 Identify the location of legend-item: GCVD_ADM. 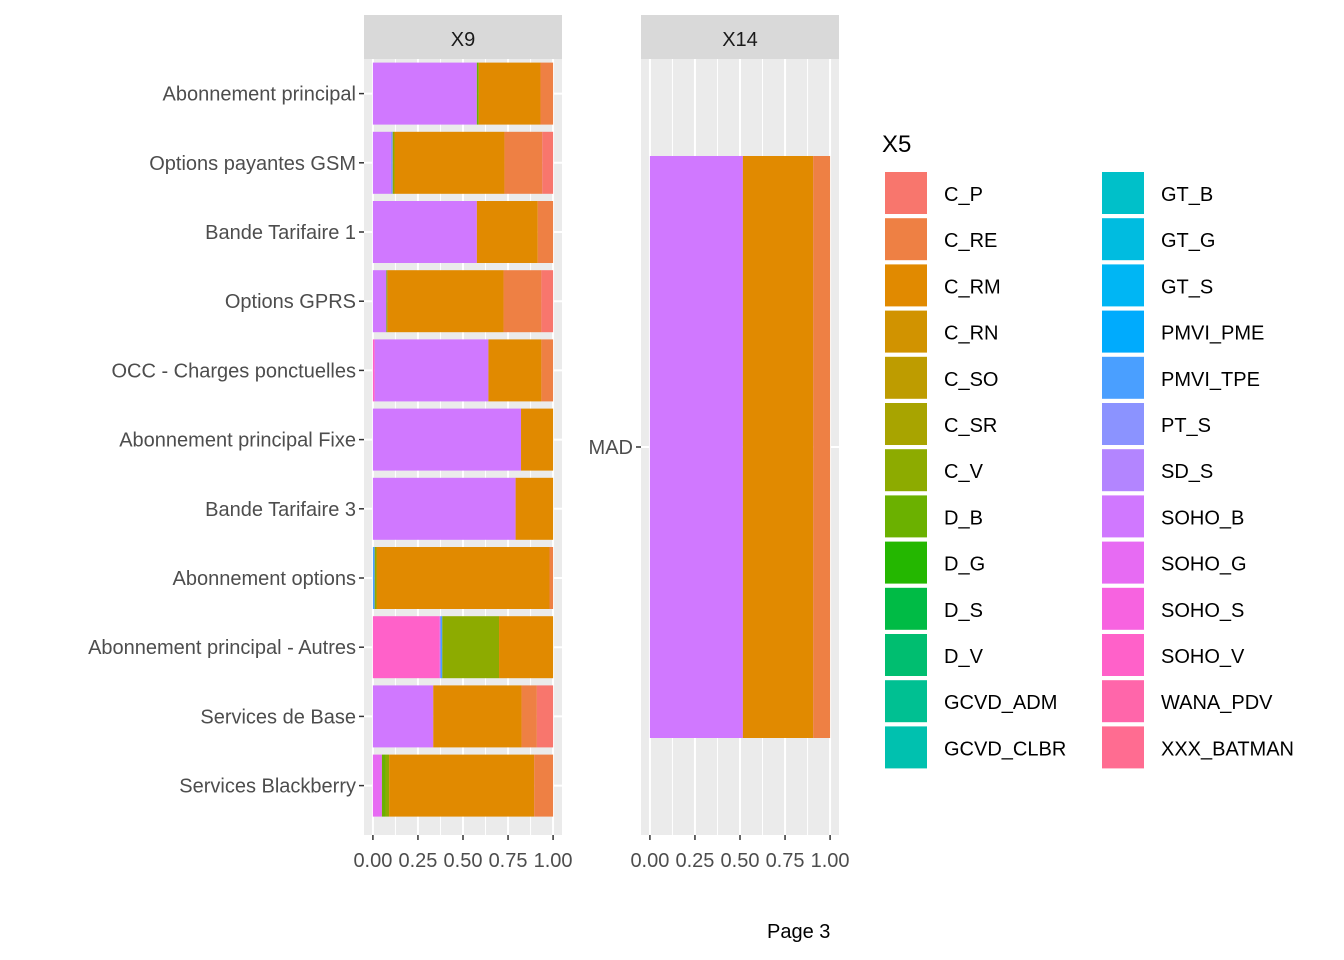
(971, 701).